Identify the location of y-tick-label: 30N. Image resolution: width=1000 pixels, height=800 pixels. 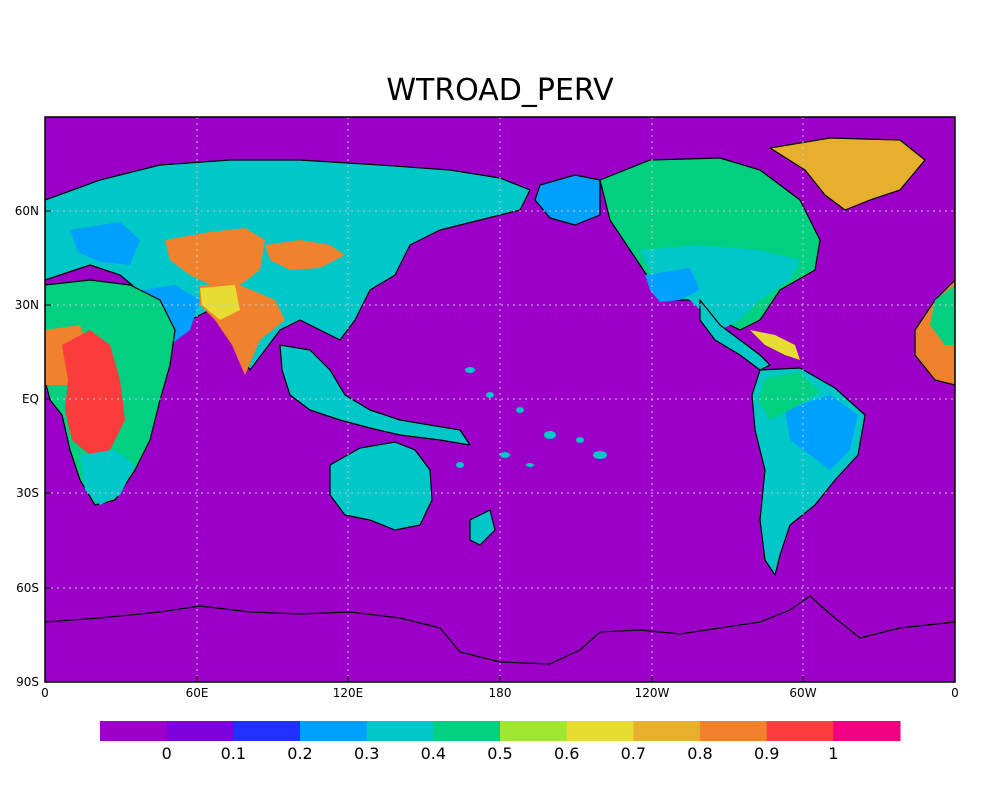
(27, 305).